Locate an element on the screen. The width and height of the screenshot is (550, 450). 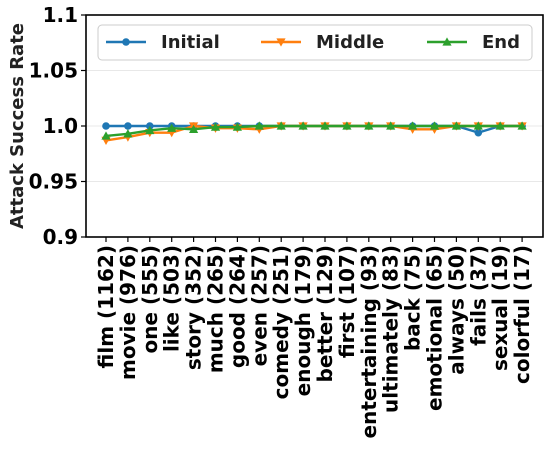
x-tick-label: movie (976) is located at coordinates (128, 312).